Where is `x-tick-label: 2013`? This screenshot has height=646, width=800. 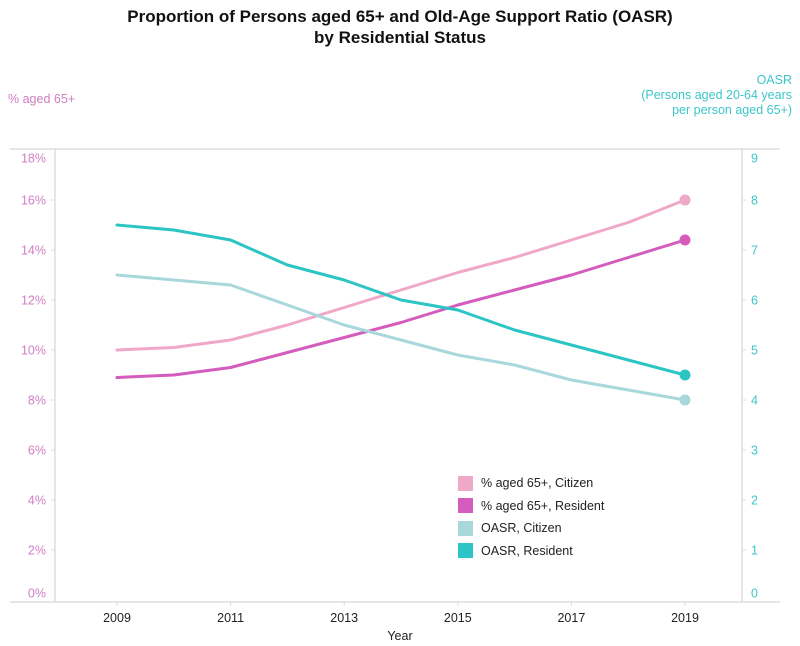
x-tick-label: 2013 is located at coordinates (344, 618).